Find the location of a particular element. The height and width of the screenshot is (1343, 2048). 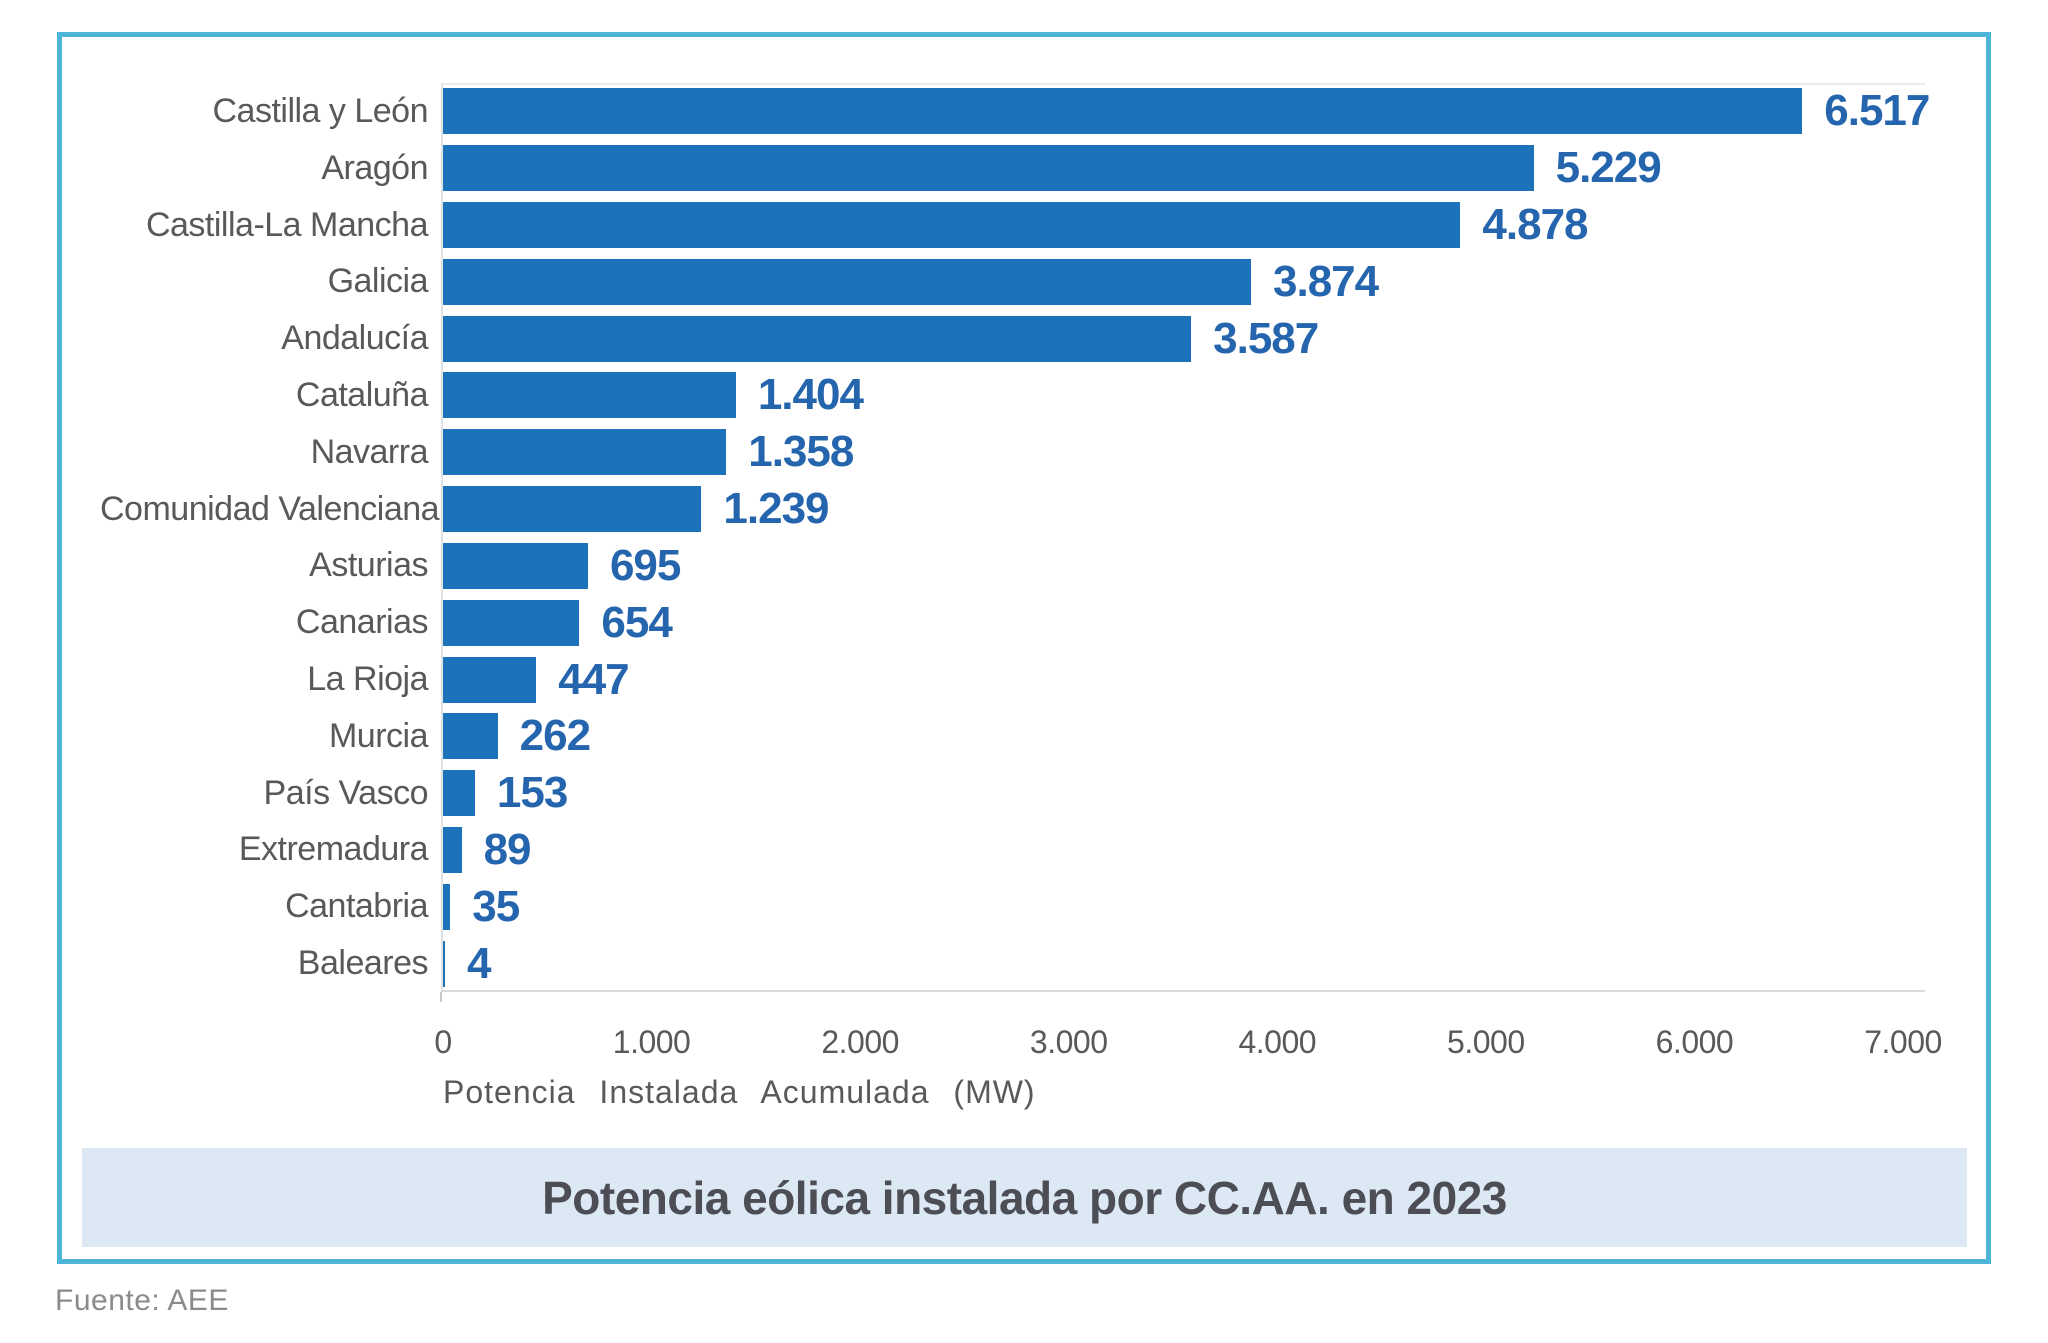

chart-row: Castilla y León 6.517 is located at coordinates (1015, 111).